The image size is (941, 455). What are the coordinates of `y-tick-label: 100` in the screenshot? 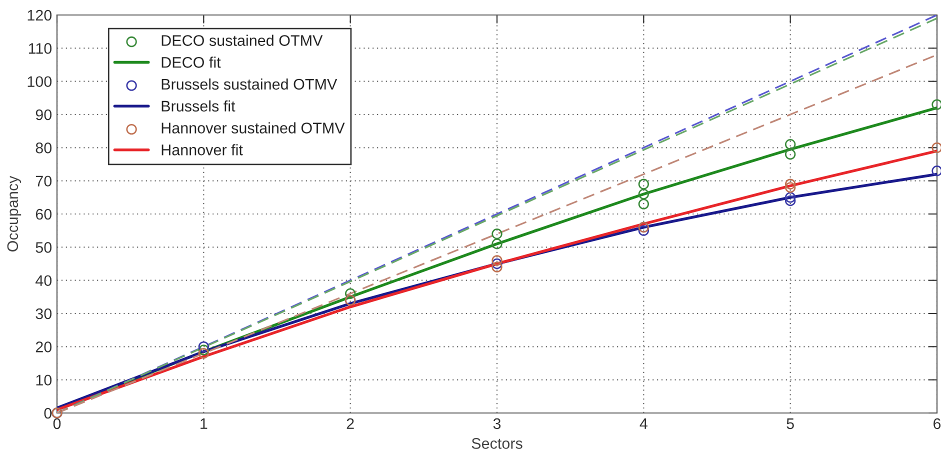 It's located at (40, 82).